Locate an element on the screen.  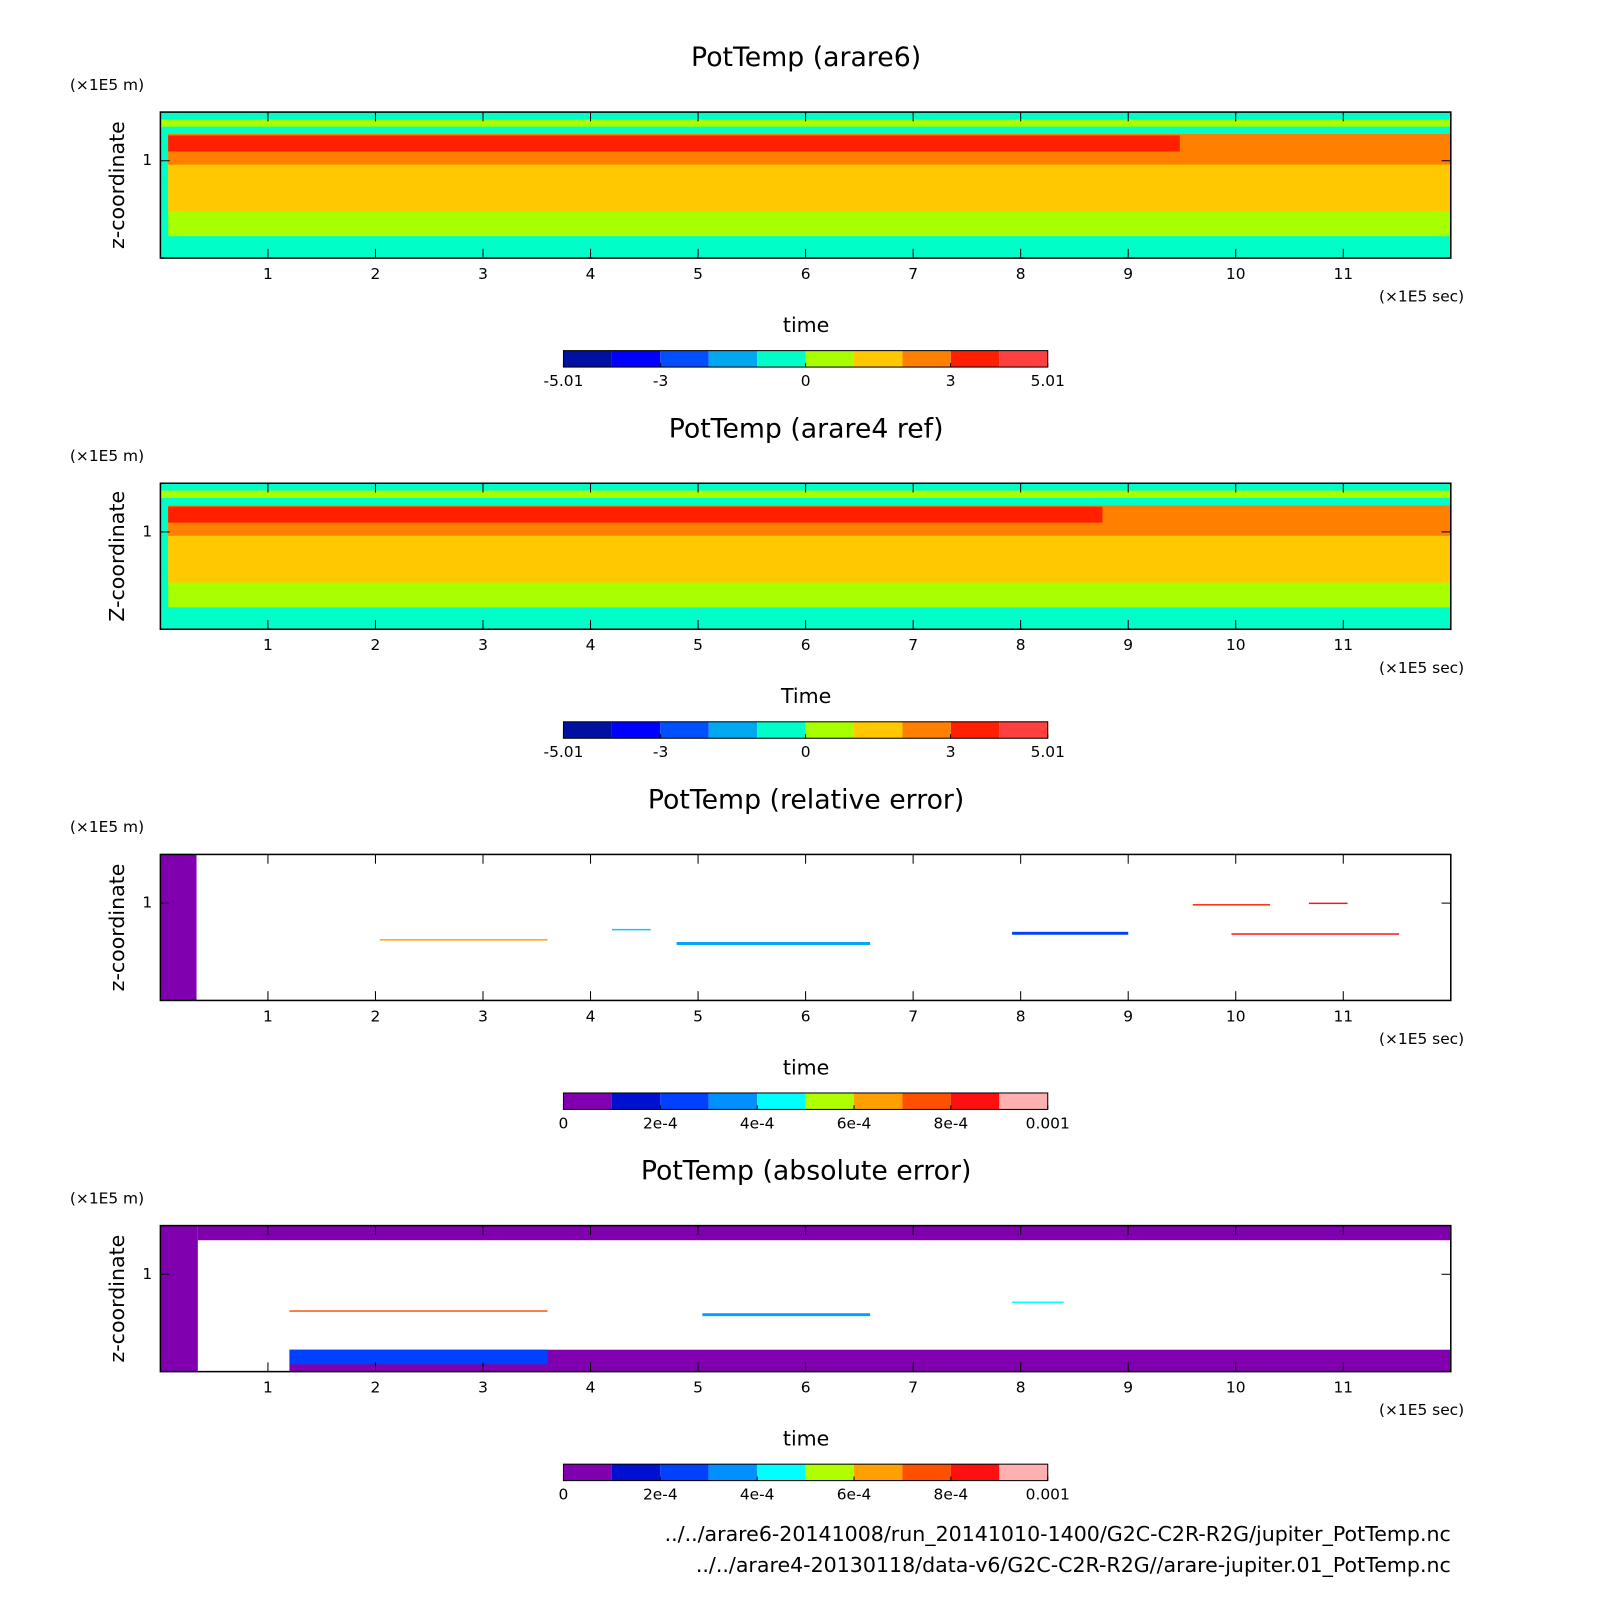
colorbar-tick-label: 0.001 is located at coordinates (1048, 1495).